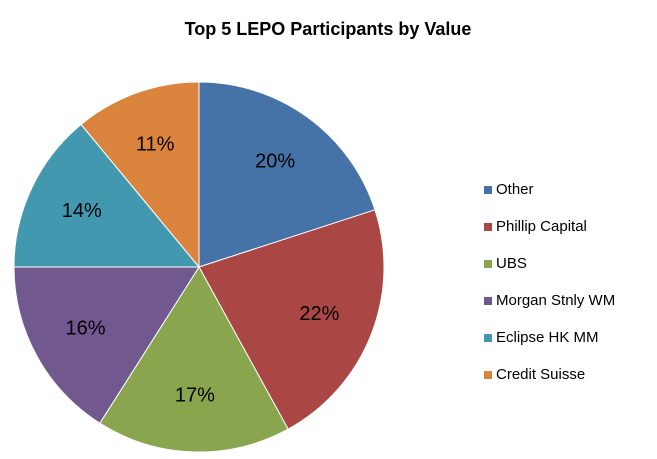  I want to click on data-label: 17%, so click(195, 396).